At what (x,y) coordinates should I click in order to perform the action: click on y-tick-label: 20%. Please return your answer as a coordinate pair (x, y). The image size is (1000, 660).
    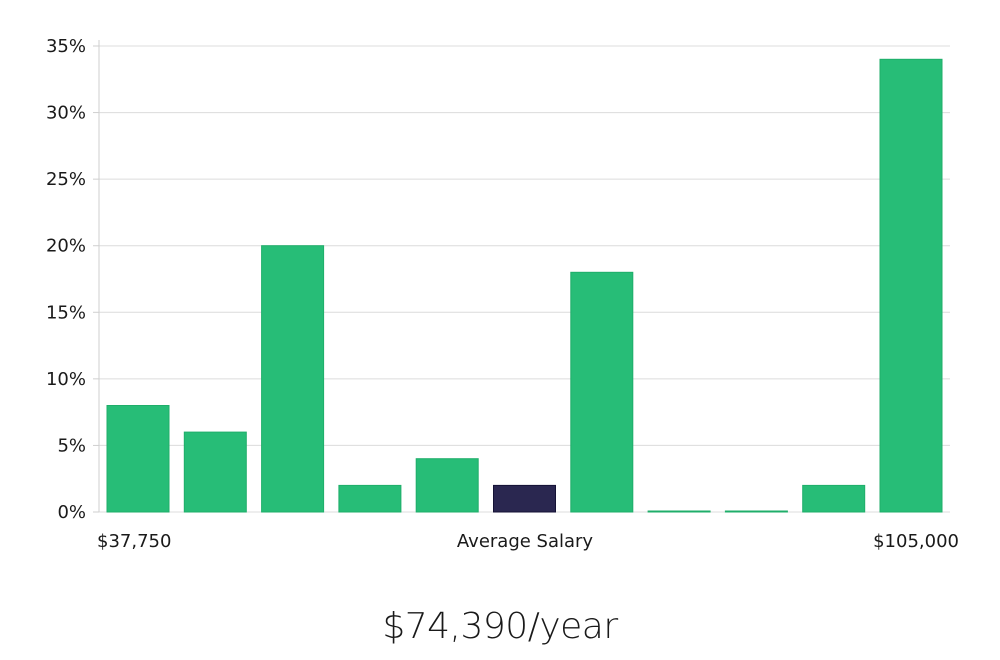
    Looking at the image, I should click on (66, 246).